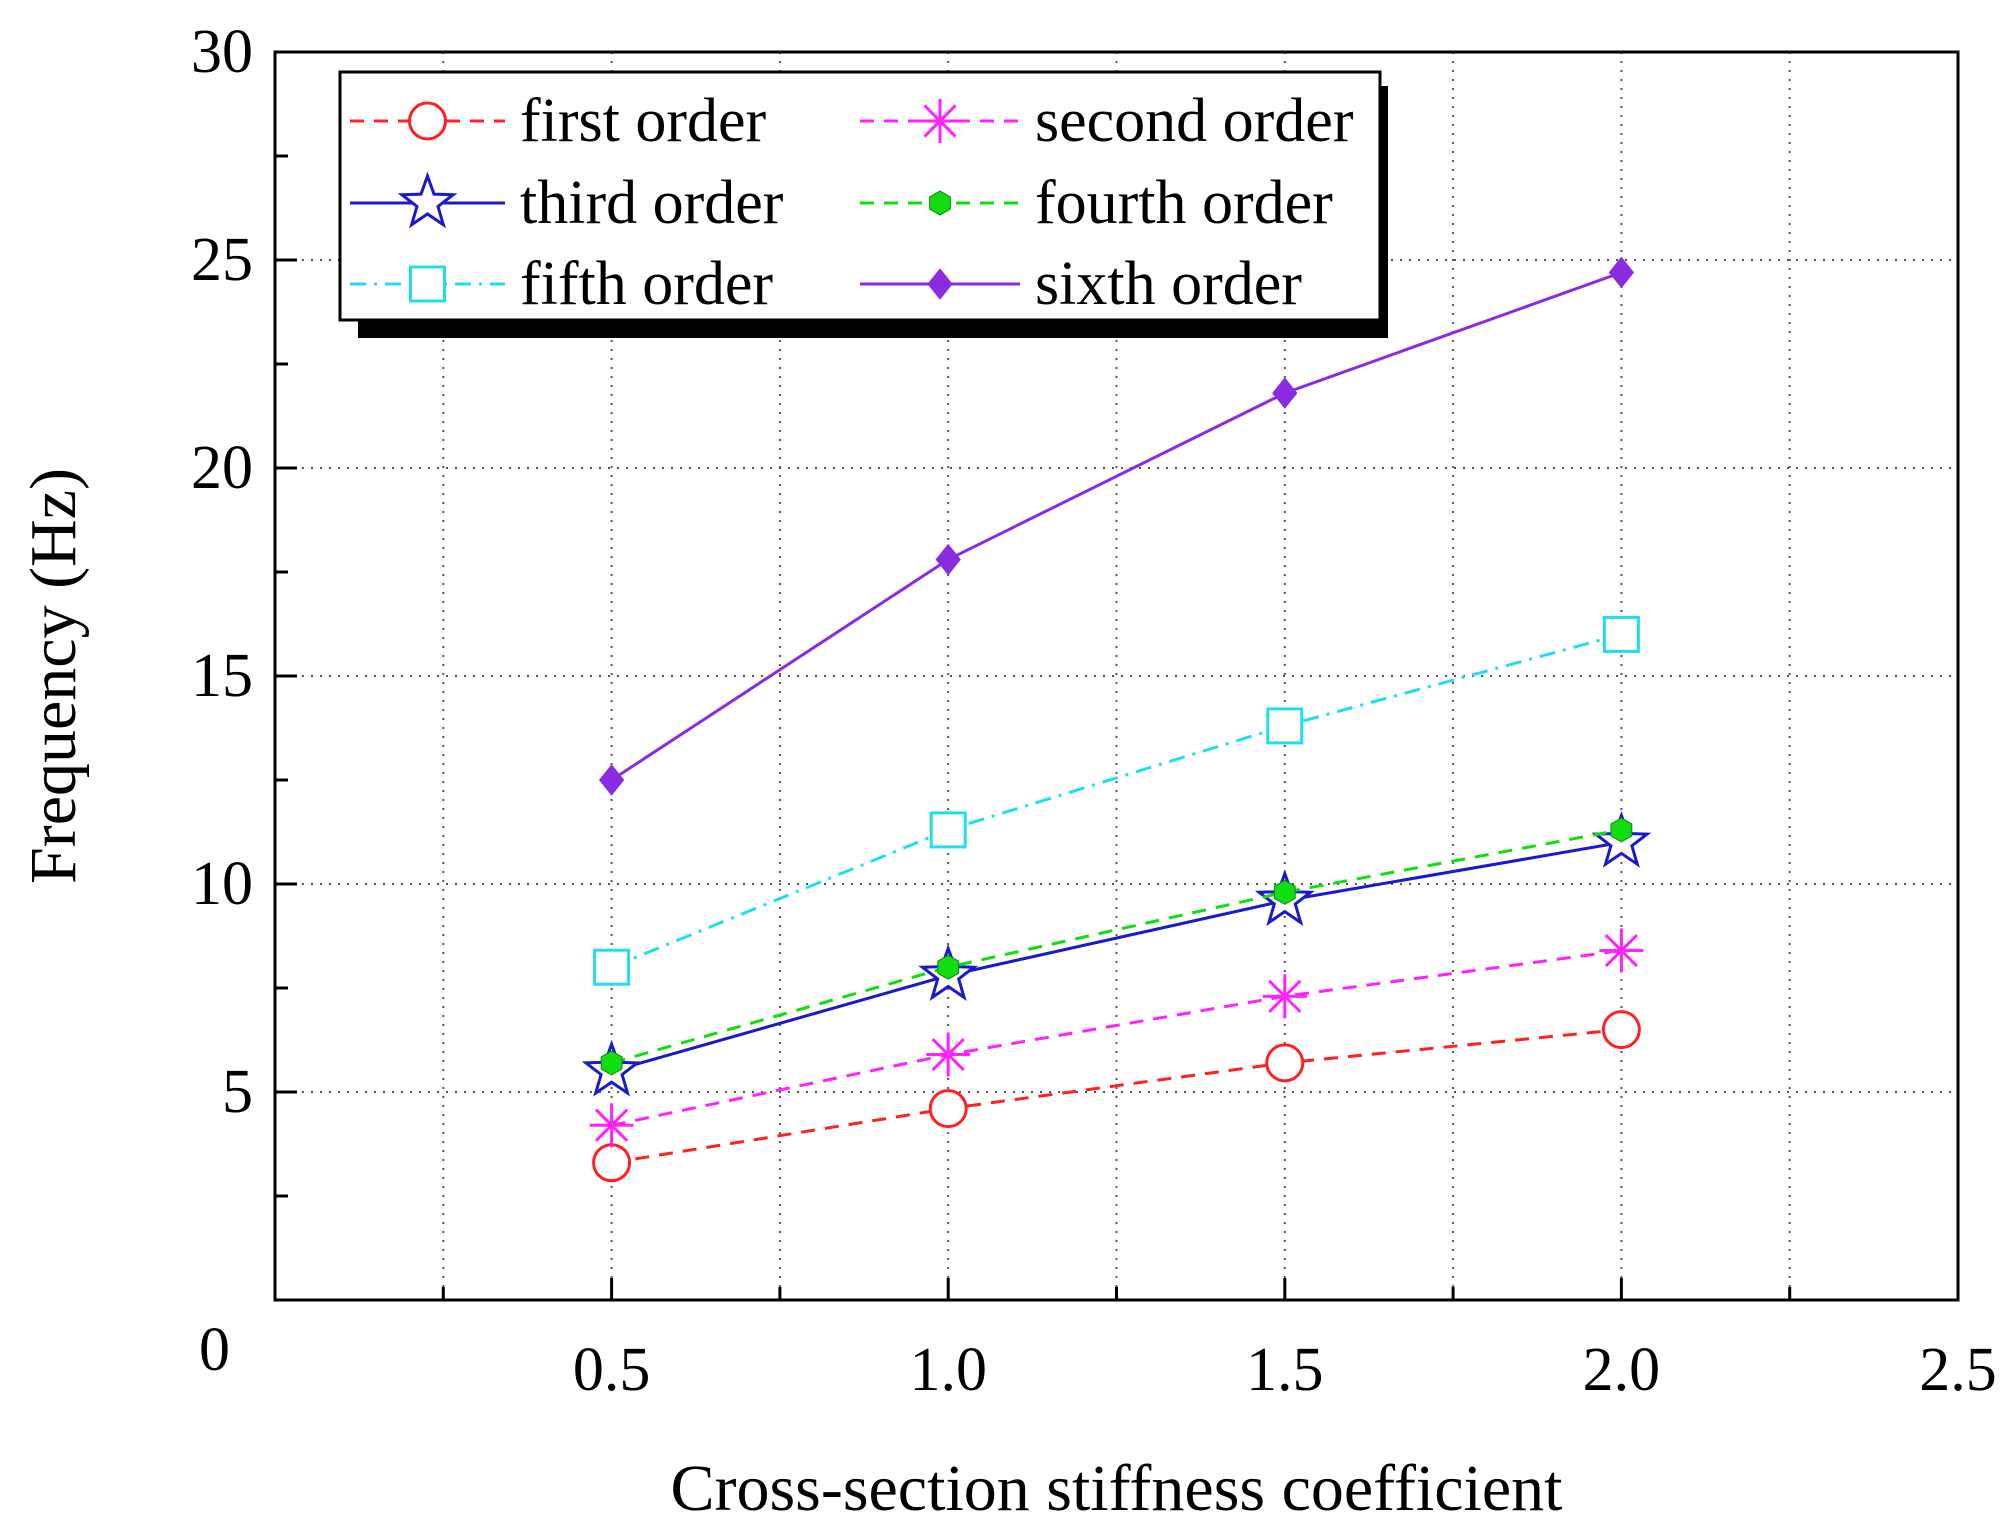 This screenshot has height=1530, width=2008. I want to click on legend-item: third order, so click(567, 203).